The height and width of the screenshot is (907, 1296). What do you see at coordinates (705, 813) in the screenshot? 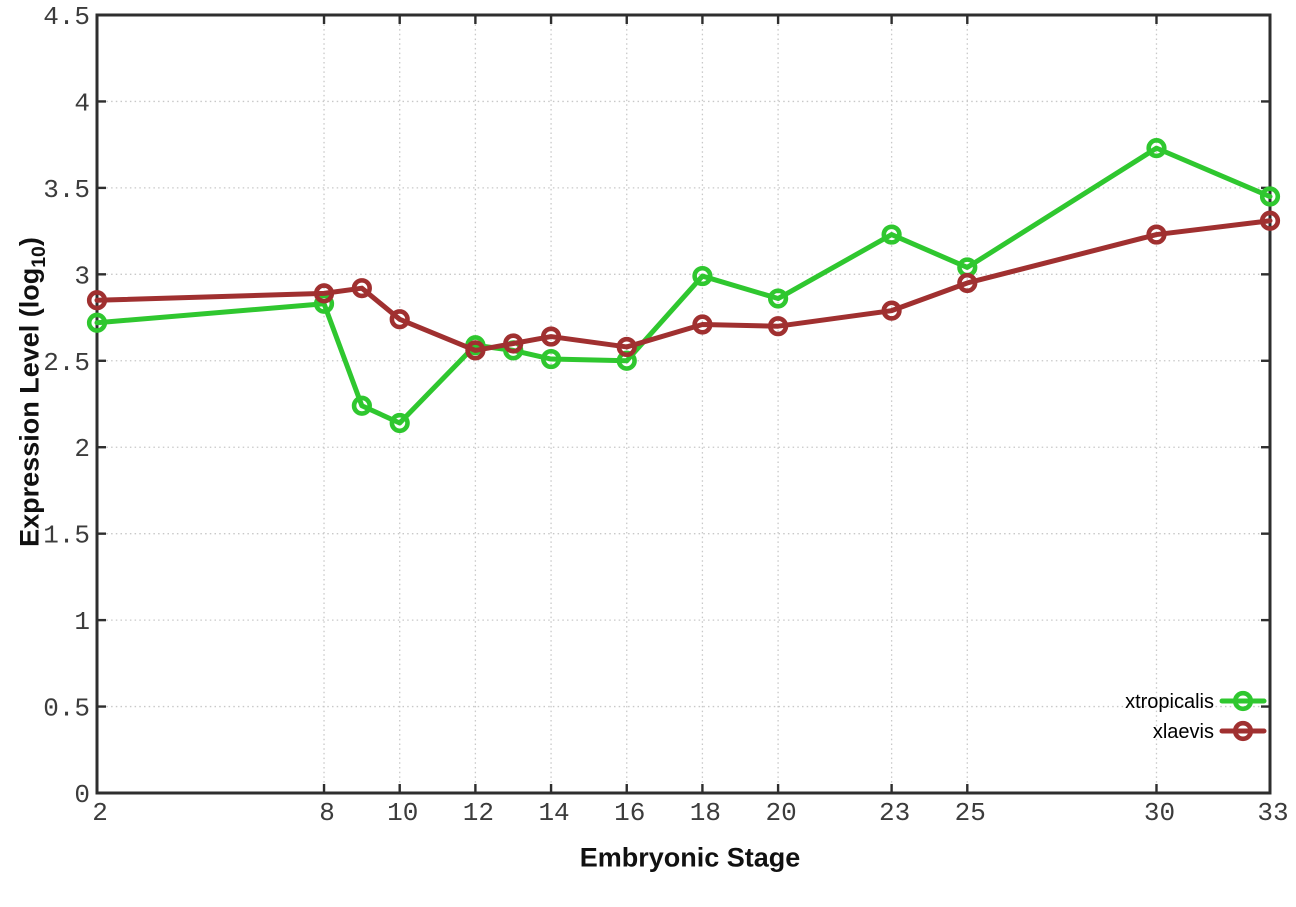
I see `x-tick-label: 18` at bounding box center [705, 813].